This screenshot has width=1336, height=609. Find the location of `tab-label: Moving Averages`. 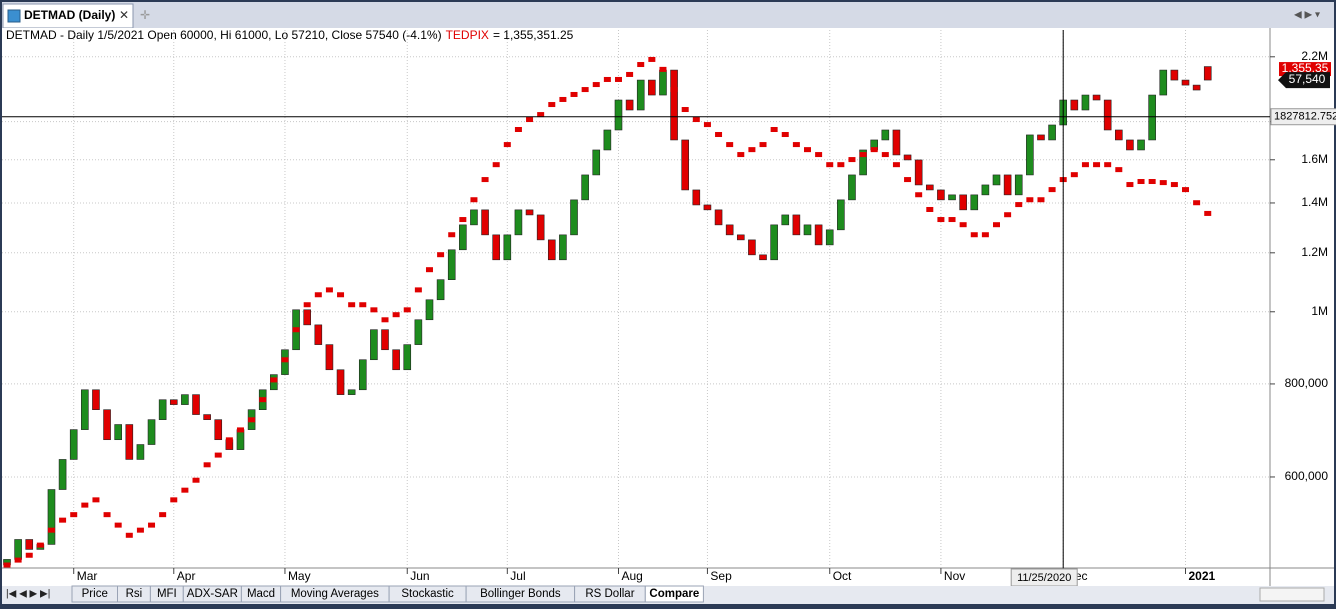

tab-label: Moving Averages is located at coordinates (335, 594).